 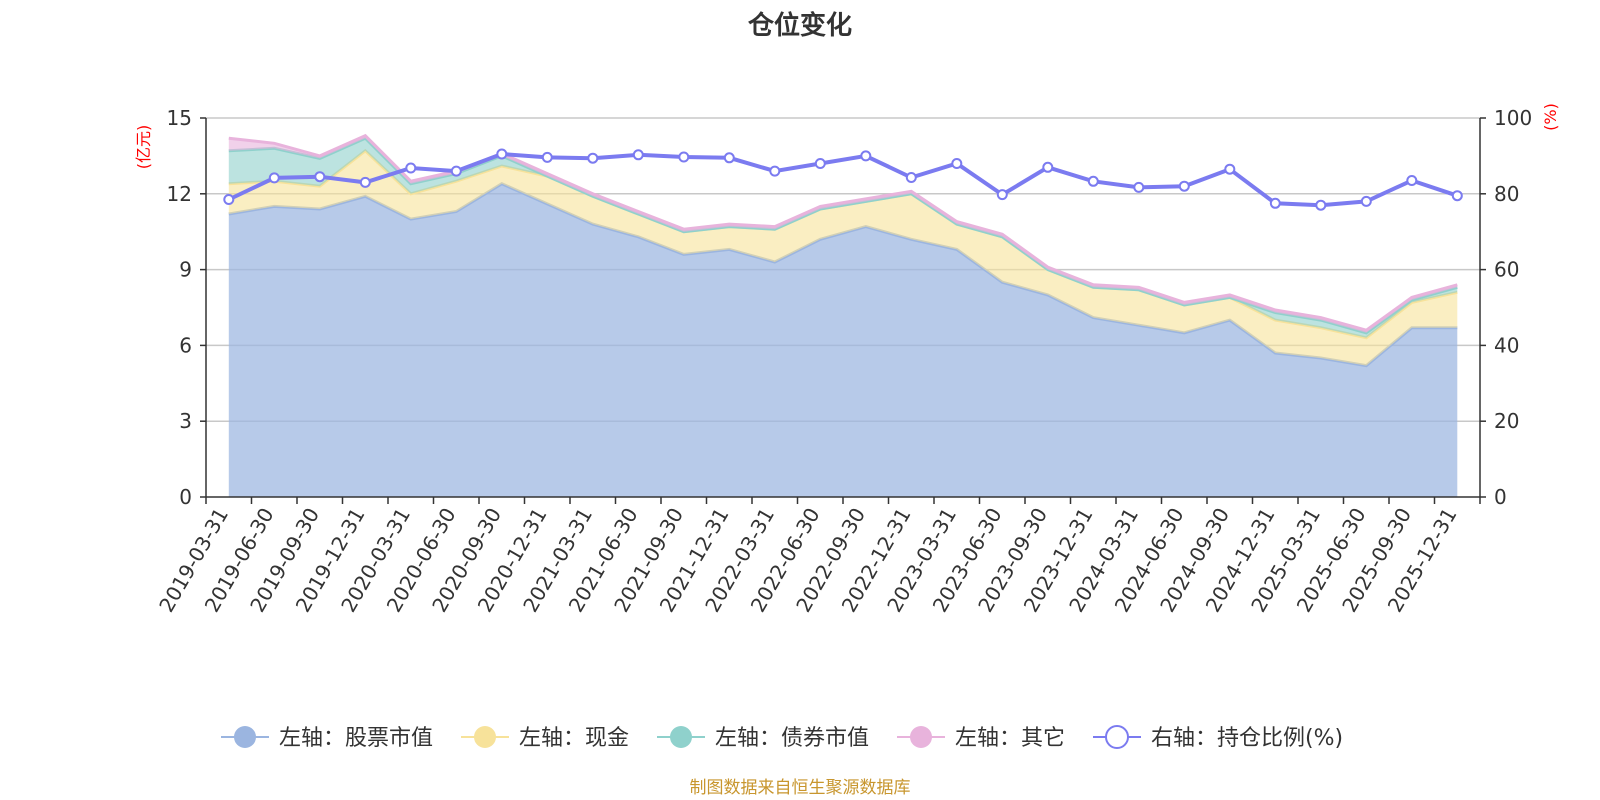 I want to click on right-tick-label: 80, so click(x=1506, y=194).